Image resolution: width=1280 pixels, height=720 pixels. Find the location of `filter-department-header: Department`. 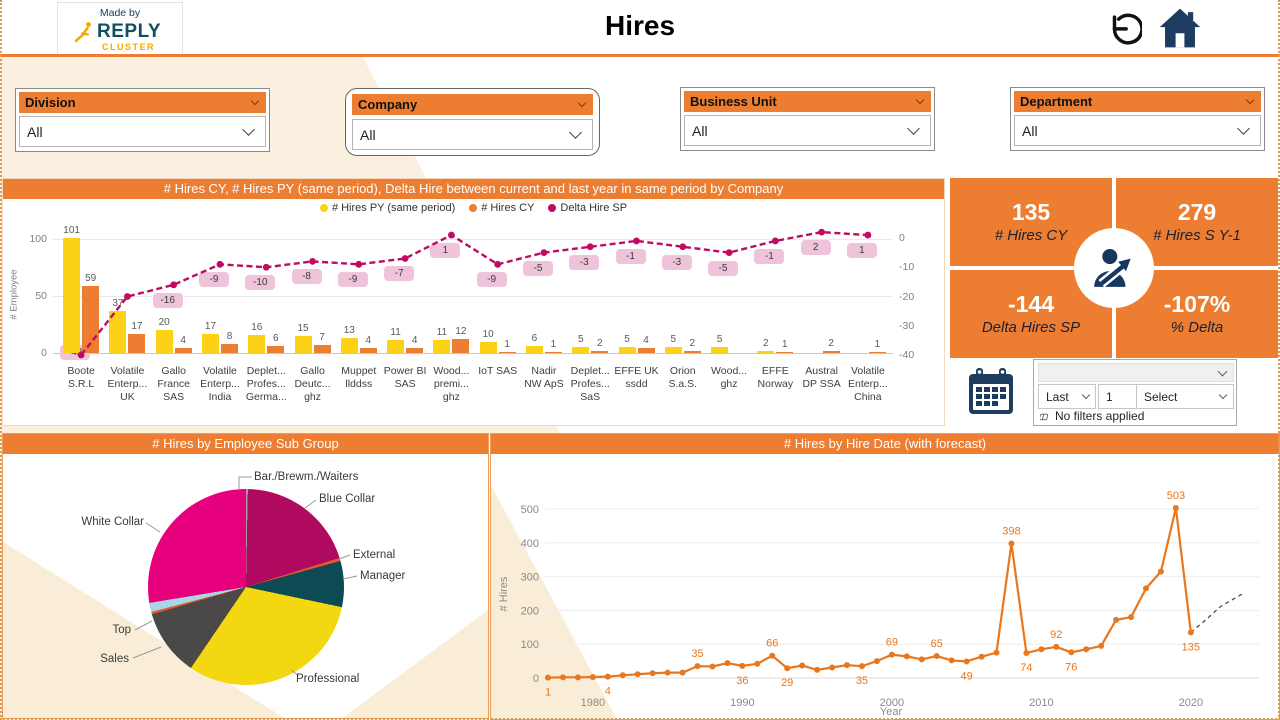

filter-department-header: Department is located at coordinates (1137, 101).